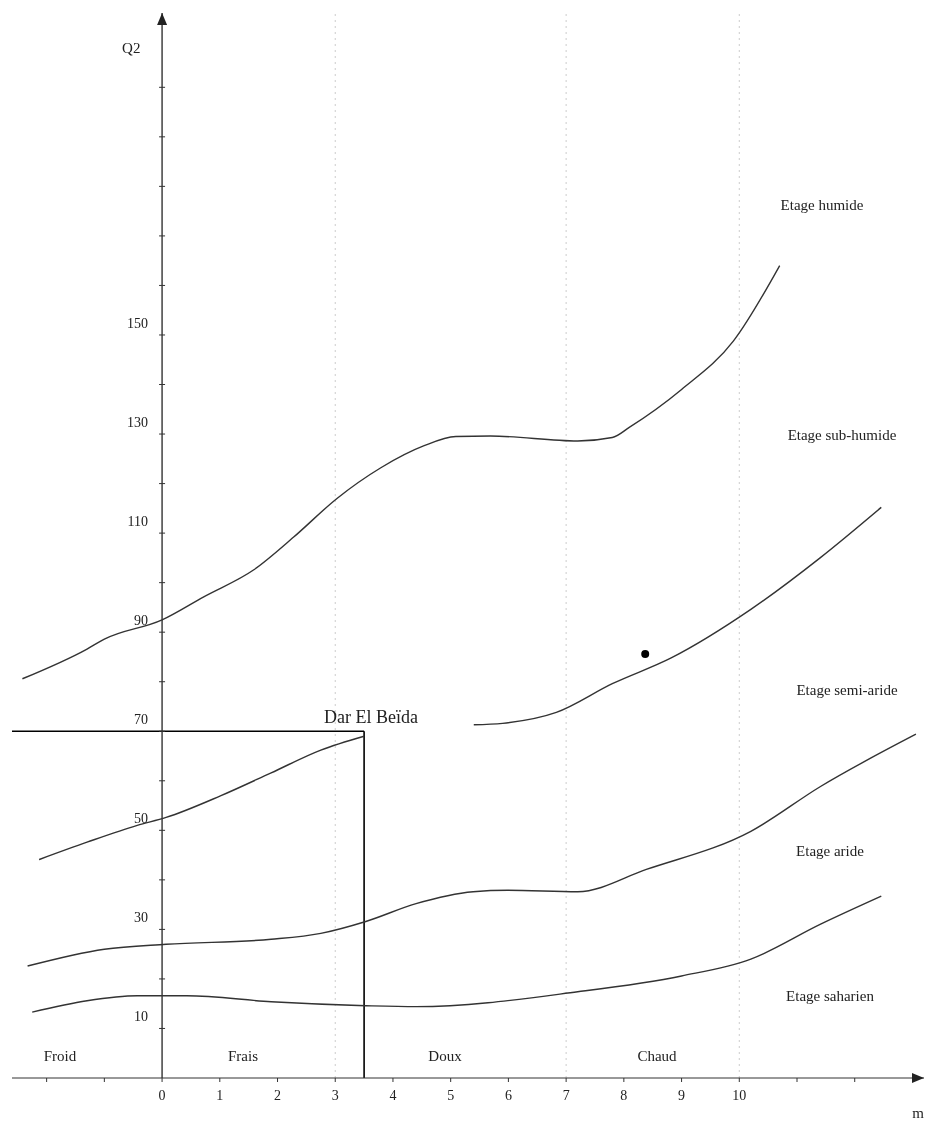 This screenshot has width=945, height=1124. What do you see at coordinates (822, 205) in the screenshot?
I see `annotation: Etage humide` at bounding box center [822, 205].